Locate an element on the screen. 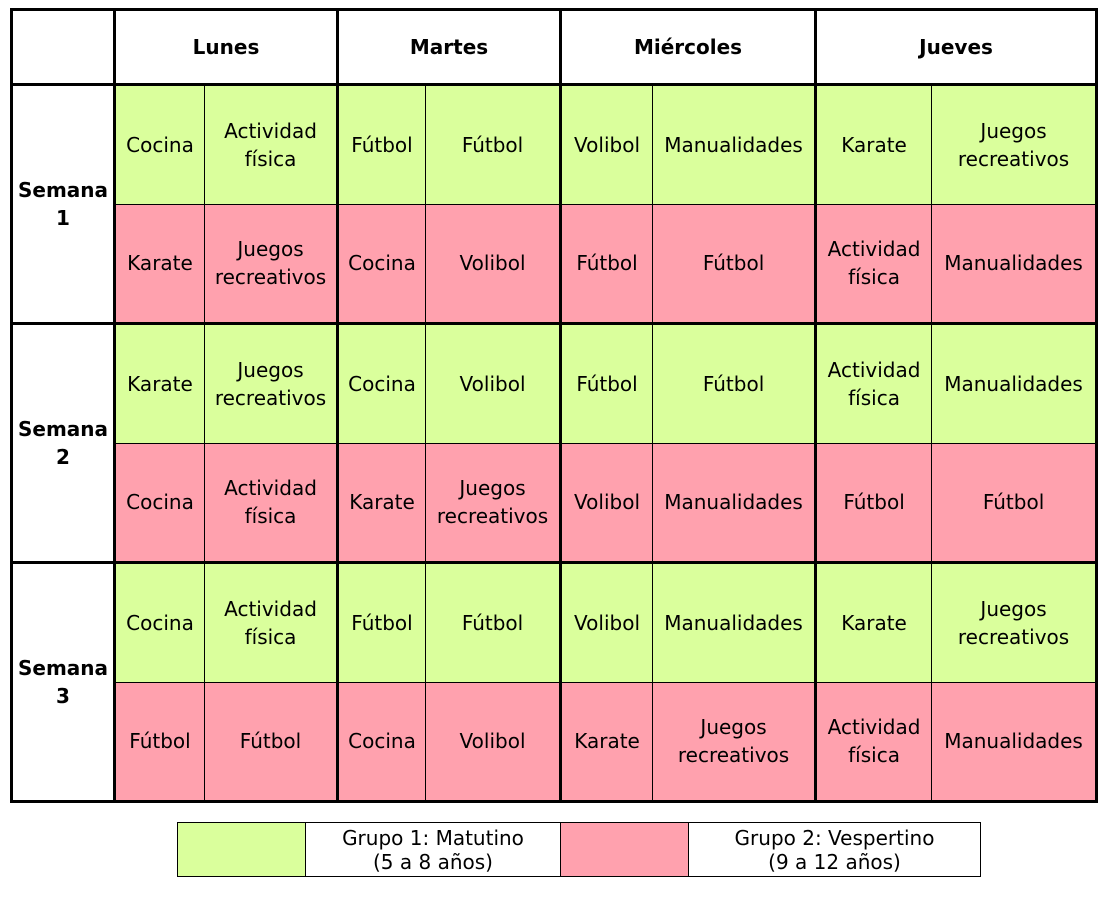  legend-label-group2: Grupo 2: Vespertino (9 a 12 años) is located at coordinates (834, 849).